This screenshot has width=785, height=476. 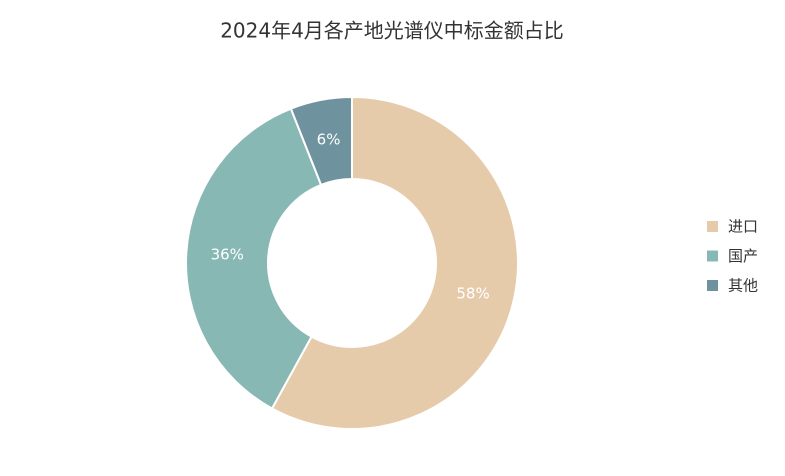 I want to click on data-label: 36%, so click(x=227, y=255).